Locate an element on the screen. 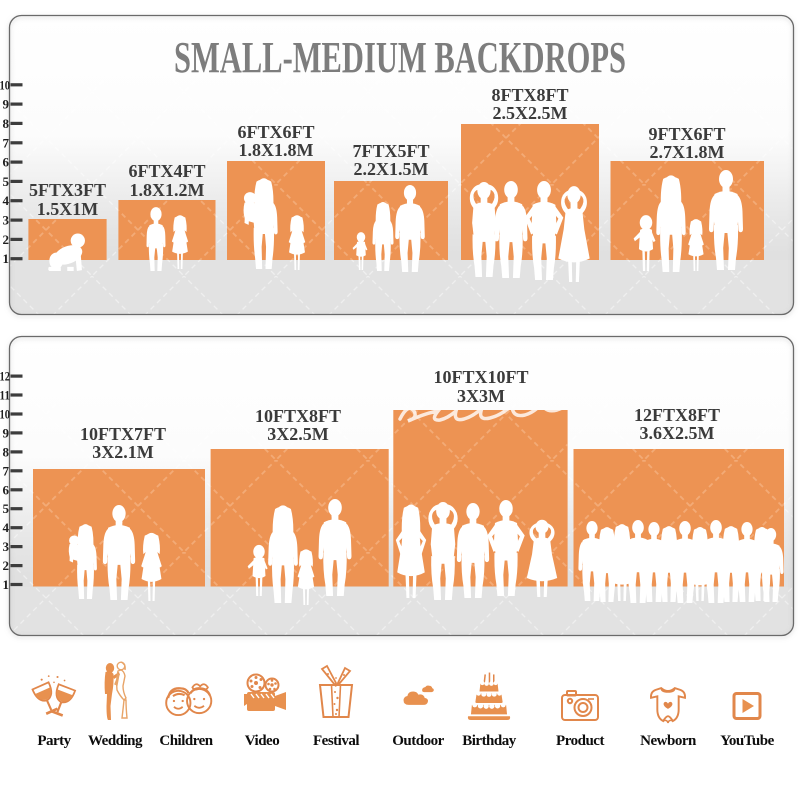  svg-text: 10FTX7FT is located at coordinates (123, 434).